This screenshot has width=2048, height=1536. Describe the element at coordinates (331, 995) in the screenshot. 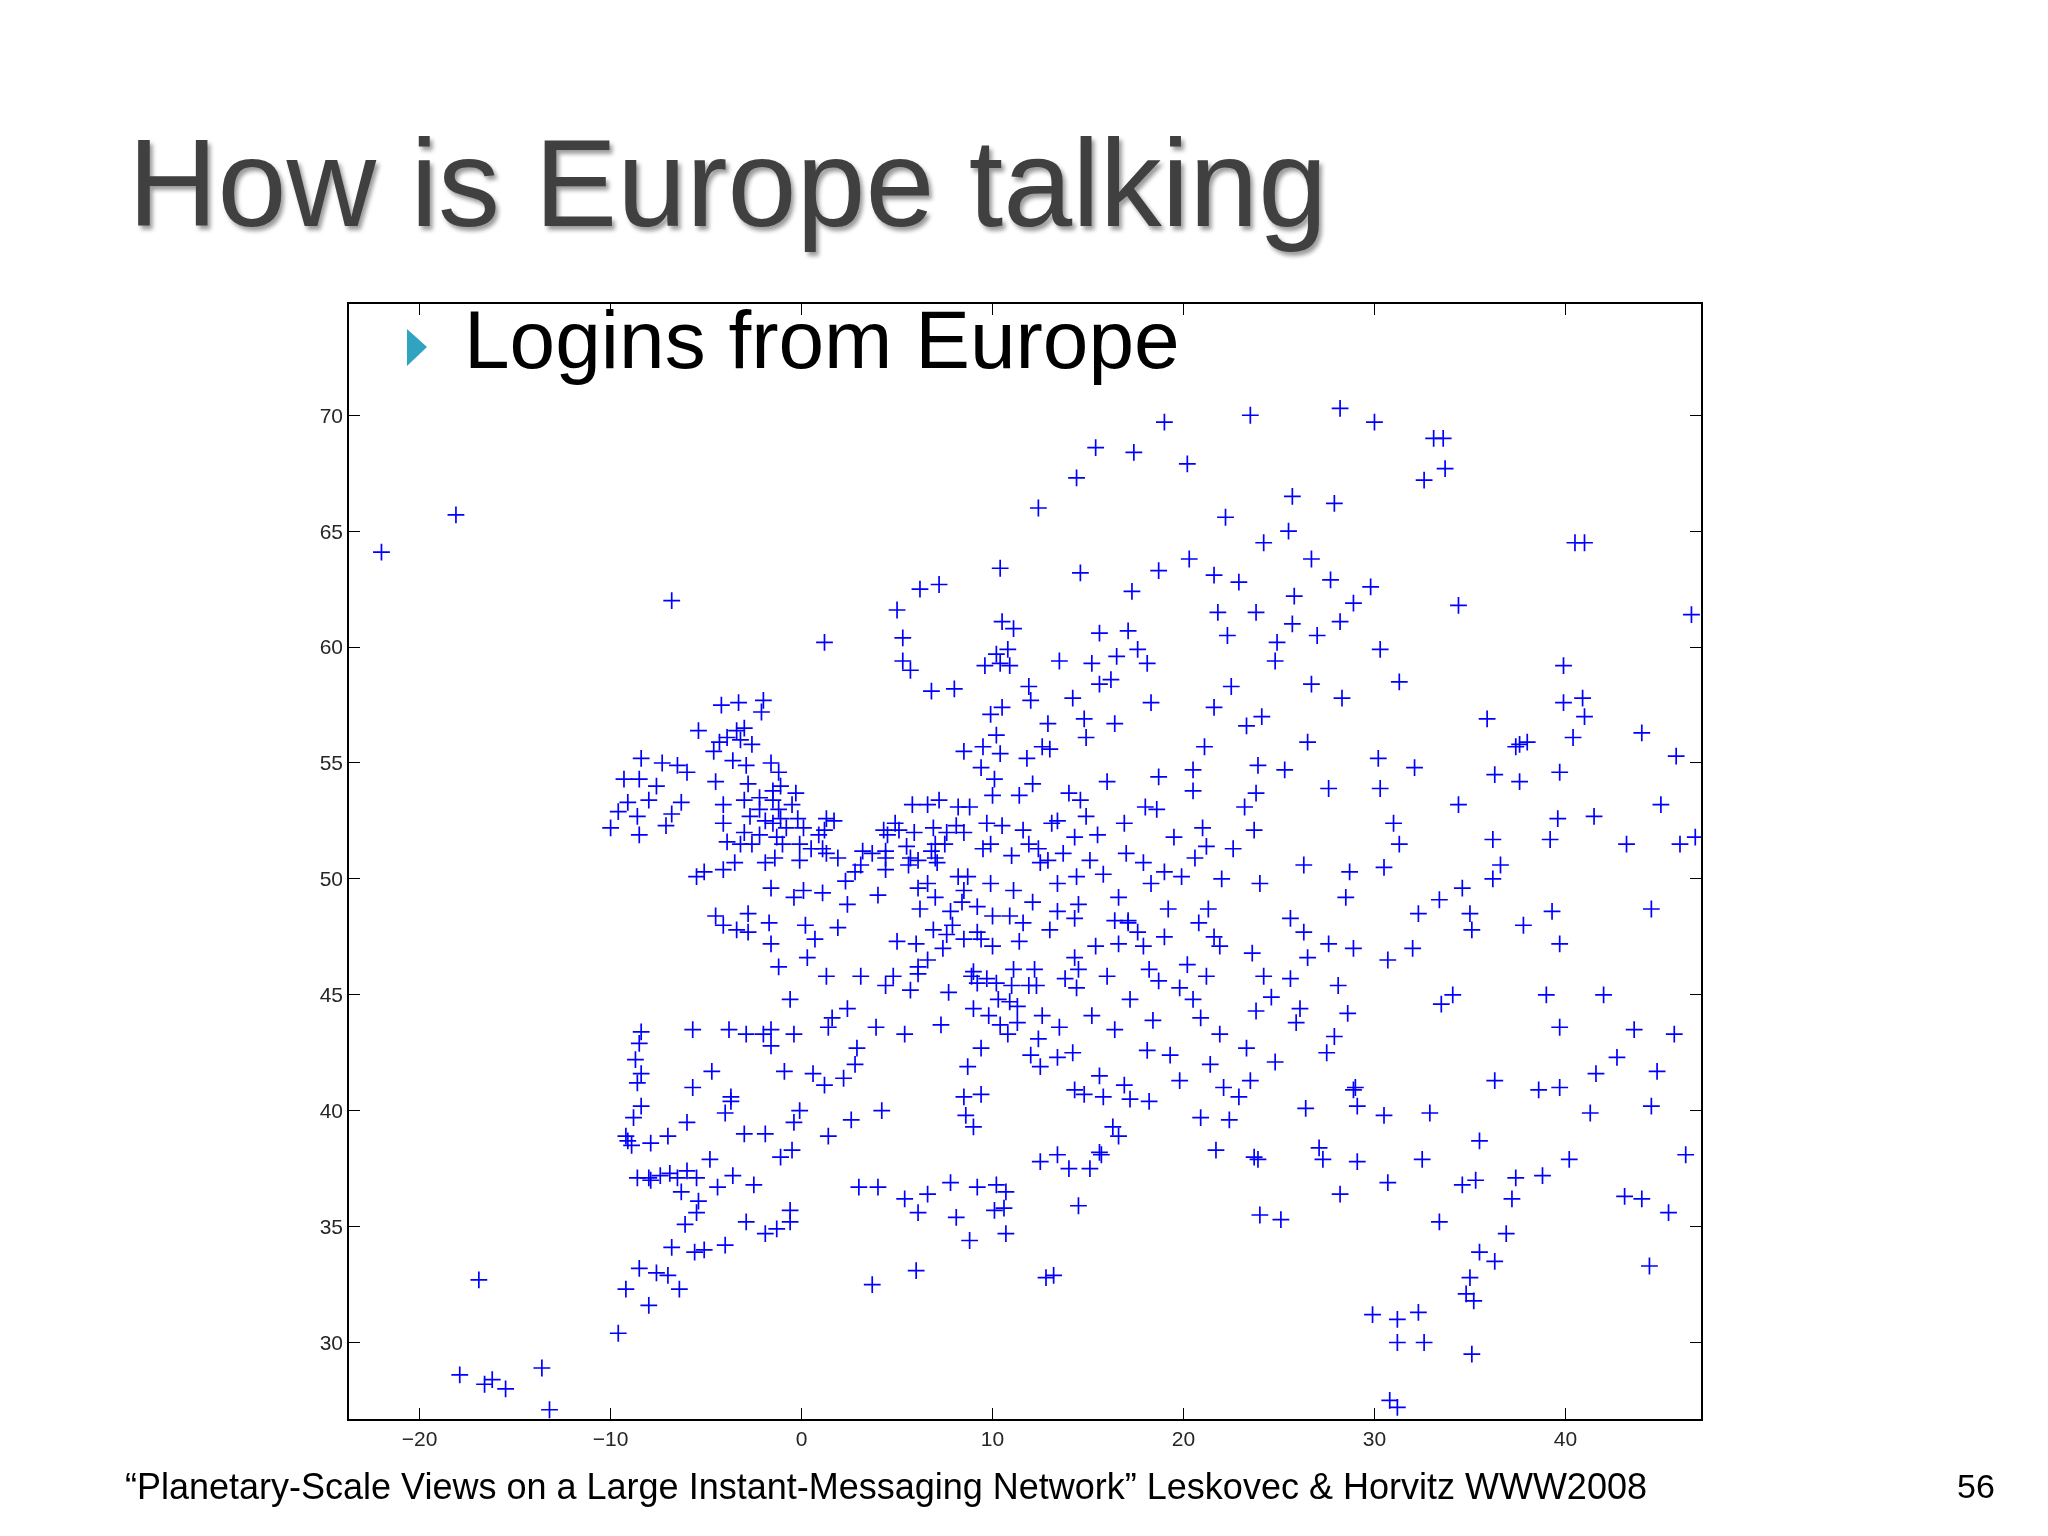

I see `y-tick-label: 45` at that location.